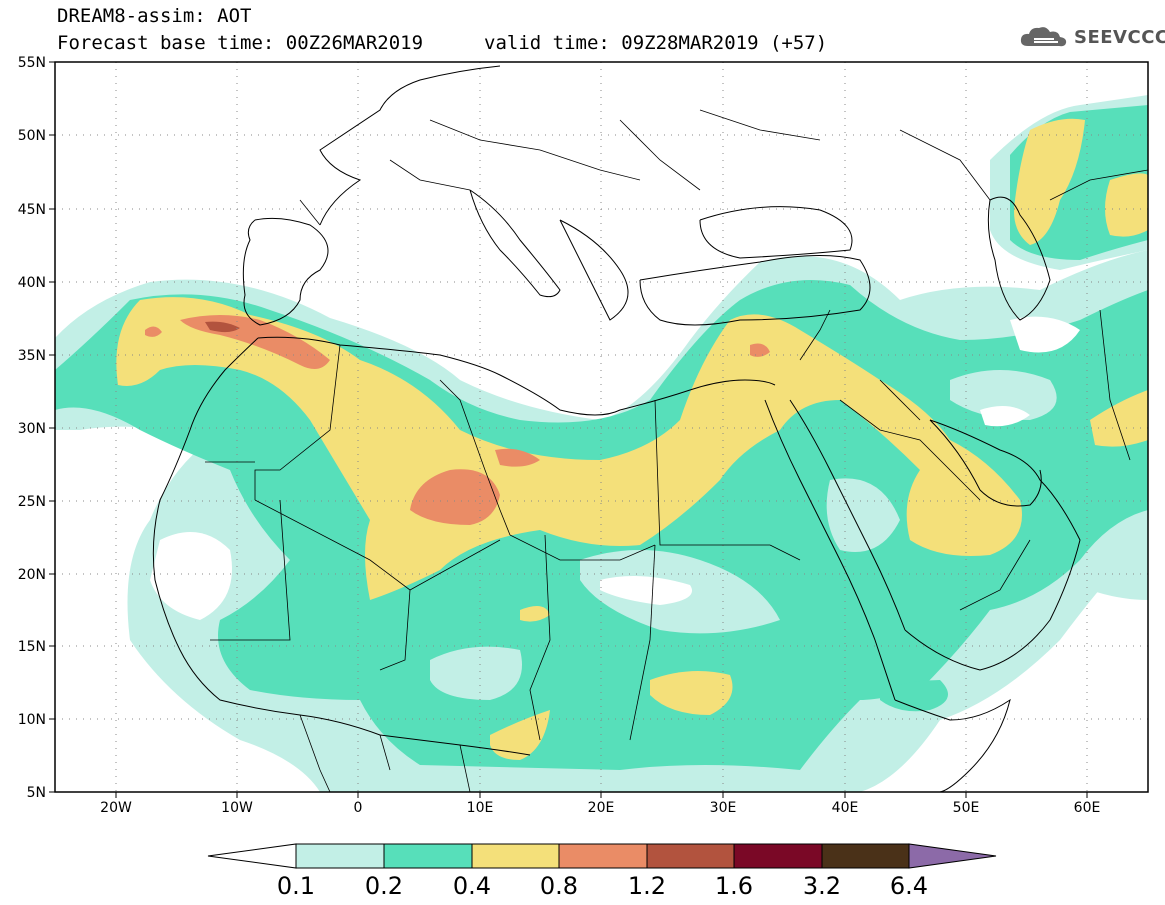 This screenshot has height=905, width=1165. I want to click on forecast-base-time: Forecast base time: 00Z26MAR2019, so click(240, 43).